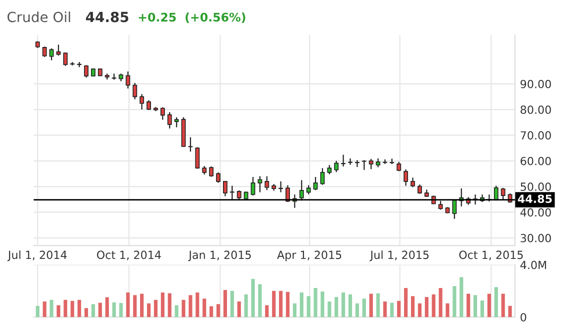 The width and height of the screenshot is (561, 331). I want to click on y-tick-label: 60.00, so click(535, 161).